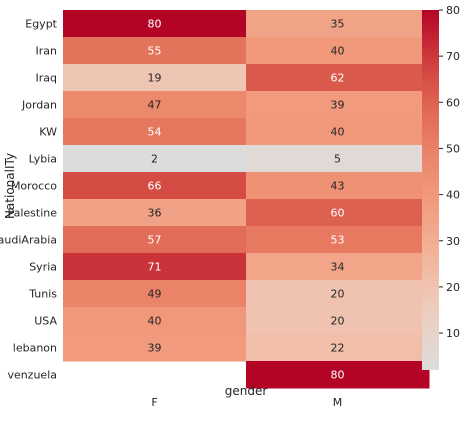 This screenshot has height=432, width=471. I want to click on cell-value-label: 66, so click(155, 186).